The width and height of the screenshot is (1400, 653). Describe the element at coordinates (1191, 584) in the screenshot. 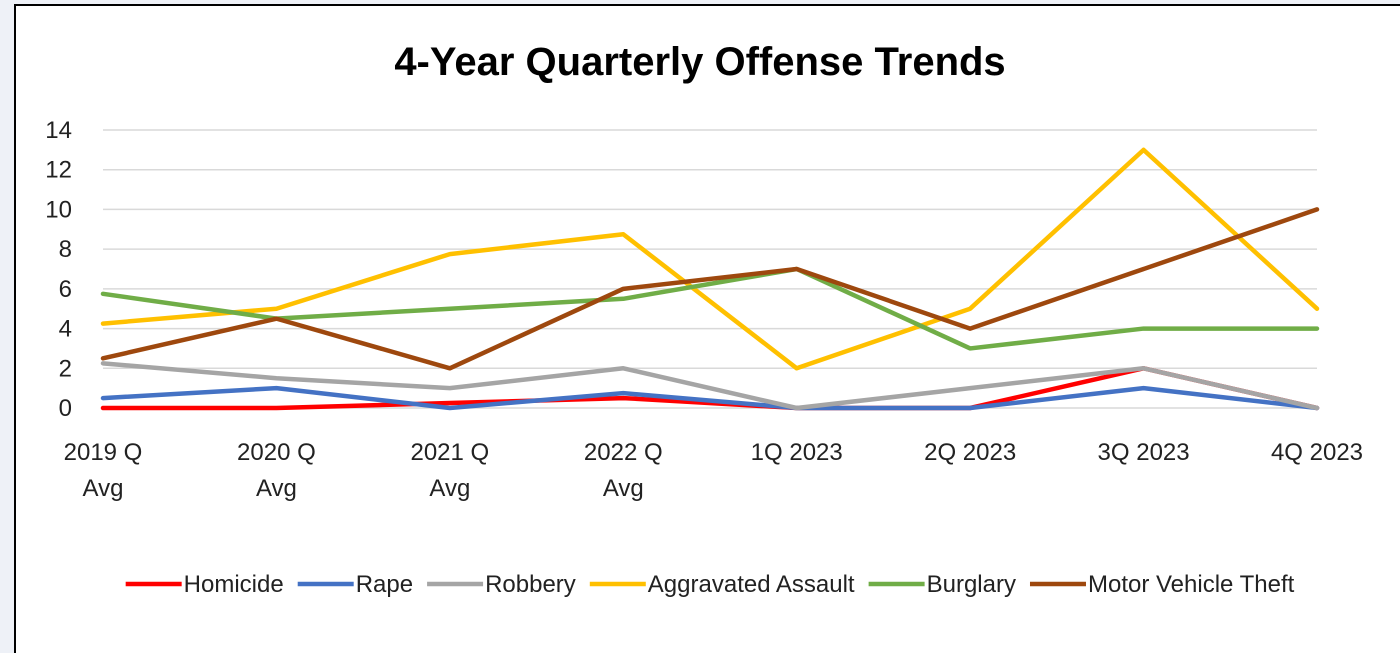

I see `legend-label: Motor Vehicle Theft` at that location.